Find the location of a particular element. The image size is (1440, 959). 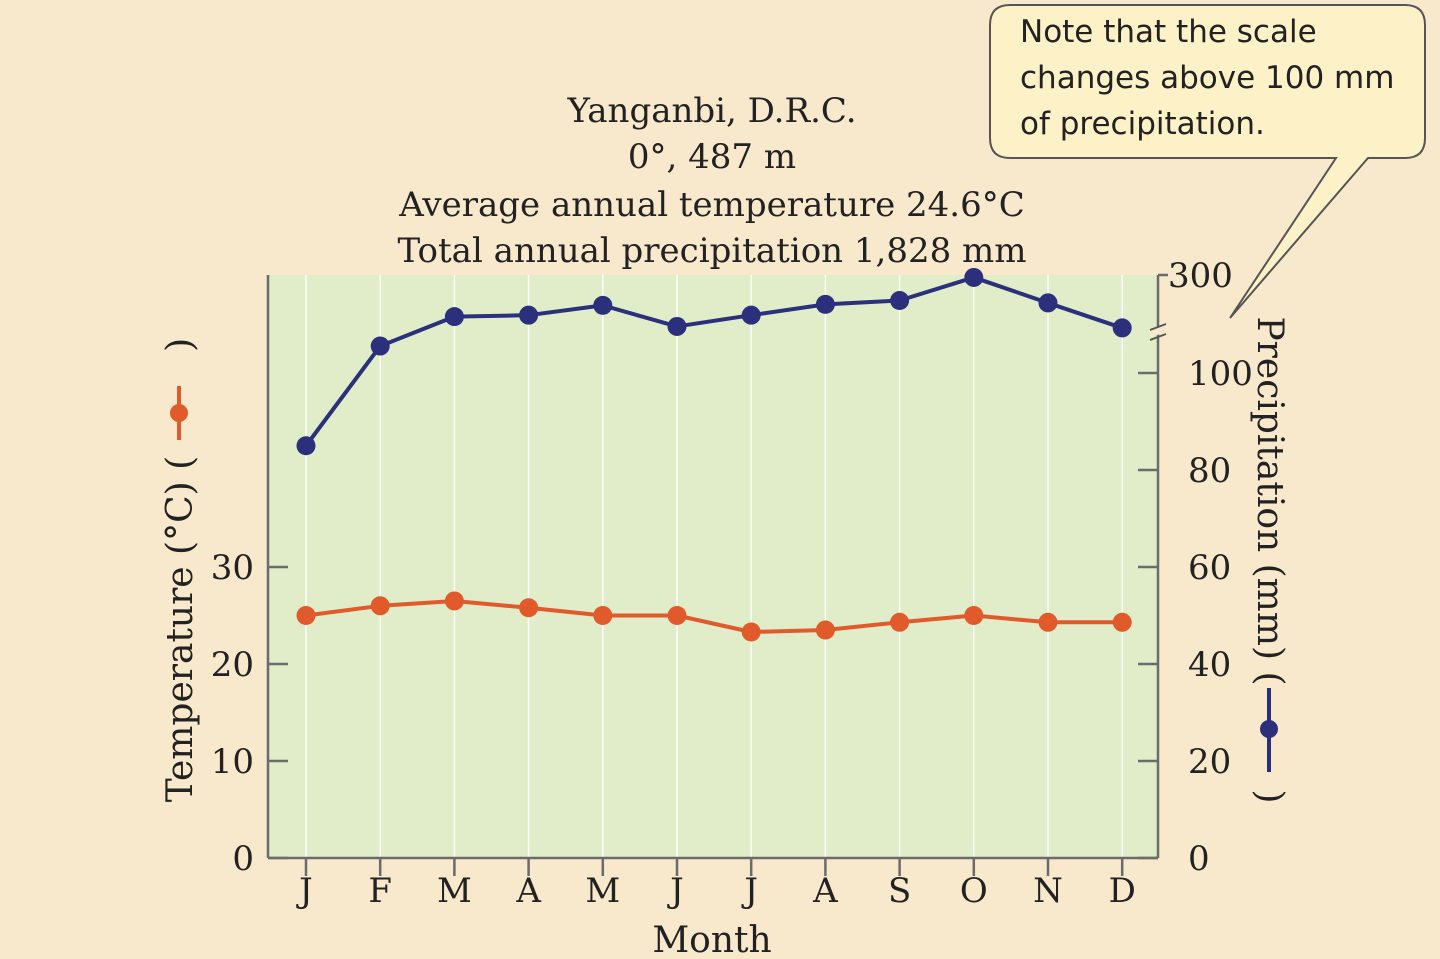

svg-text: Precipitation (mm) (​) is located at coordinates (1269, 559).